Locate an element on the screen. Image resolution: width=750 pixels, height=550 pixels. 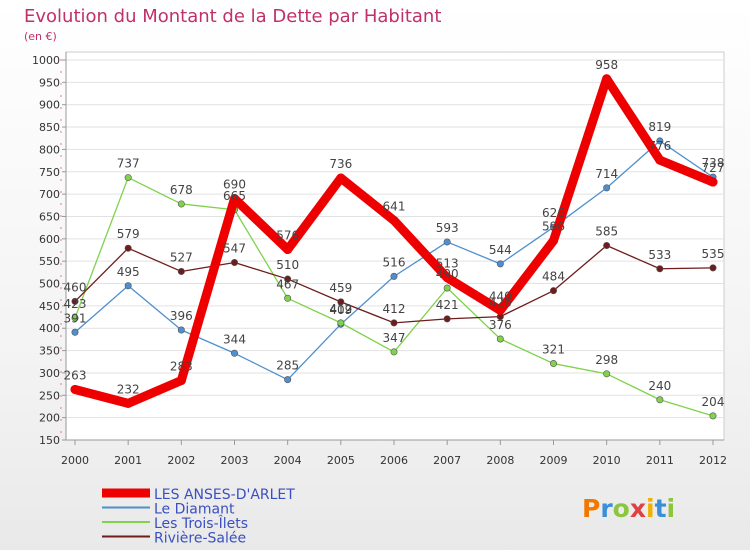
data-label: 495 is located at coordinates (128, 272).